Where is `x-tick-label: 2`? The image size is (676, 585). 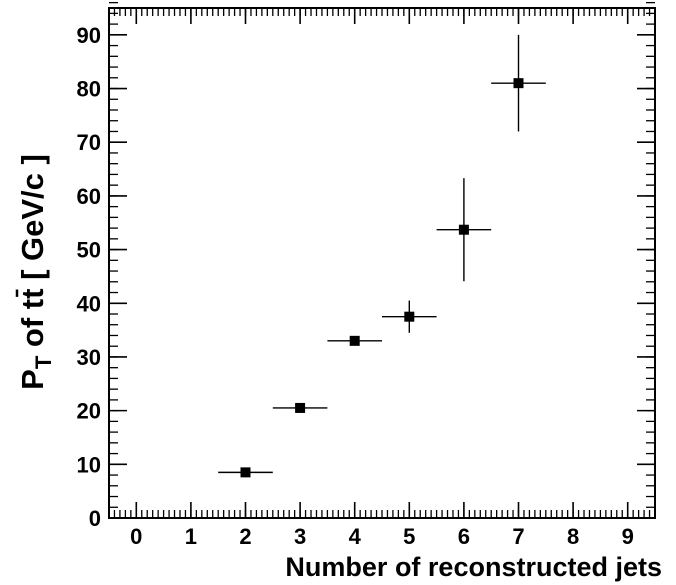
x-tick-label: 2 is located at coordinates (245, 536).